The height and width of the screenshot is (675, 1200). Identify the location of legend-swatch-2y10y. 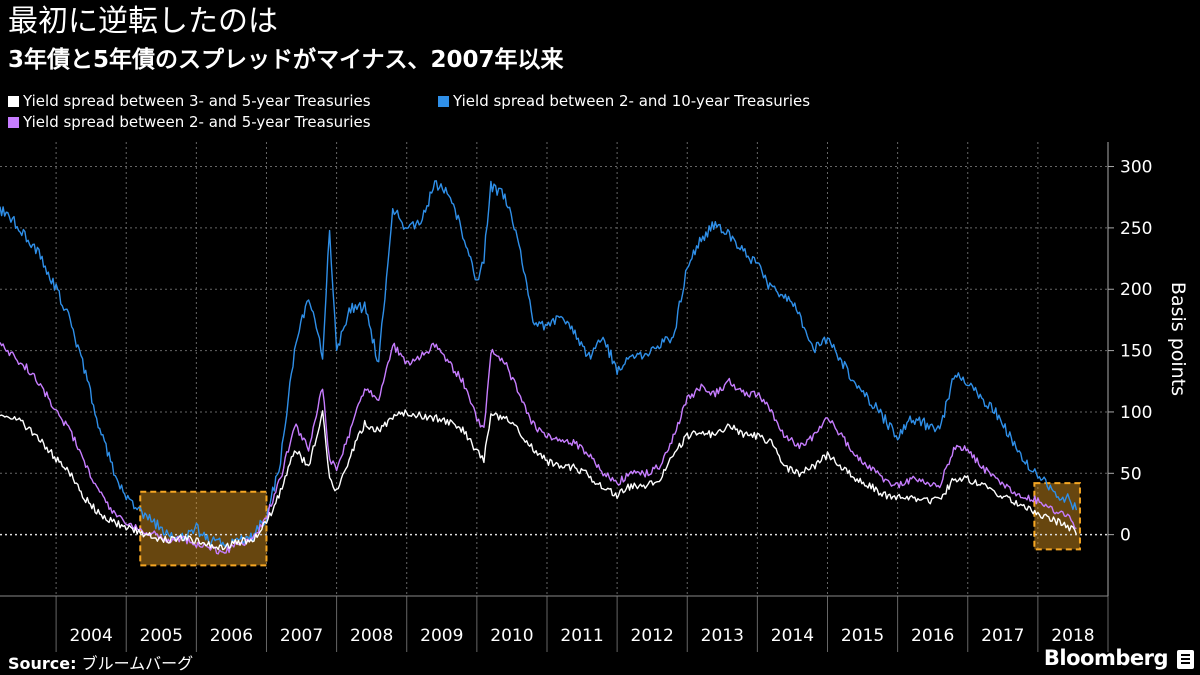
(443, 101).